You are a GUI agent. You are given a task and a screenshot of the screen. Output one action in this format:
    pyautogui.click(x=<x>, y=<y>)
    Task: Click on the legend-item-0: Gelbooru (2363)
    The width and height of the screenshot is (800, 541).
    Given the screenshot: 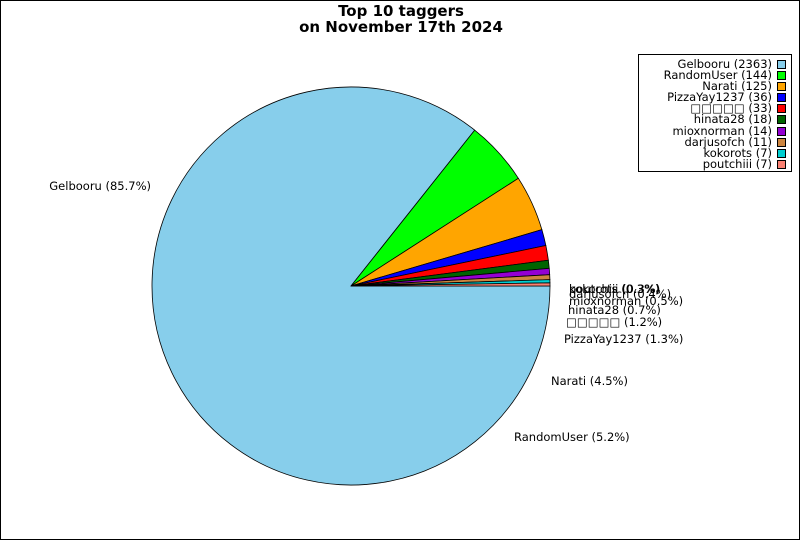 What is the action you would take?
    pyautogui.click(x=715, y=64)
    